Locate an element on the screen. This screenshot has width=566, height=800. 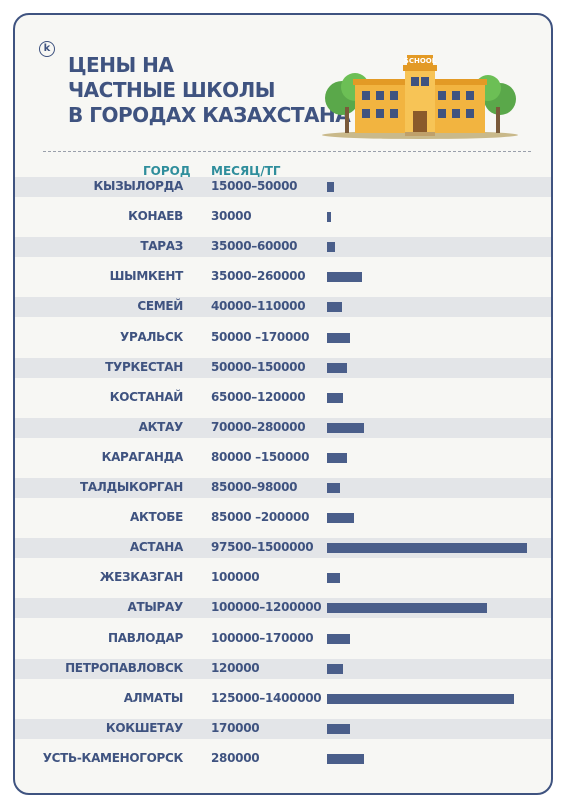
price-label: 280000 is located at coordinates (235, 757).